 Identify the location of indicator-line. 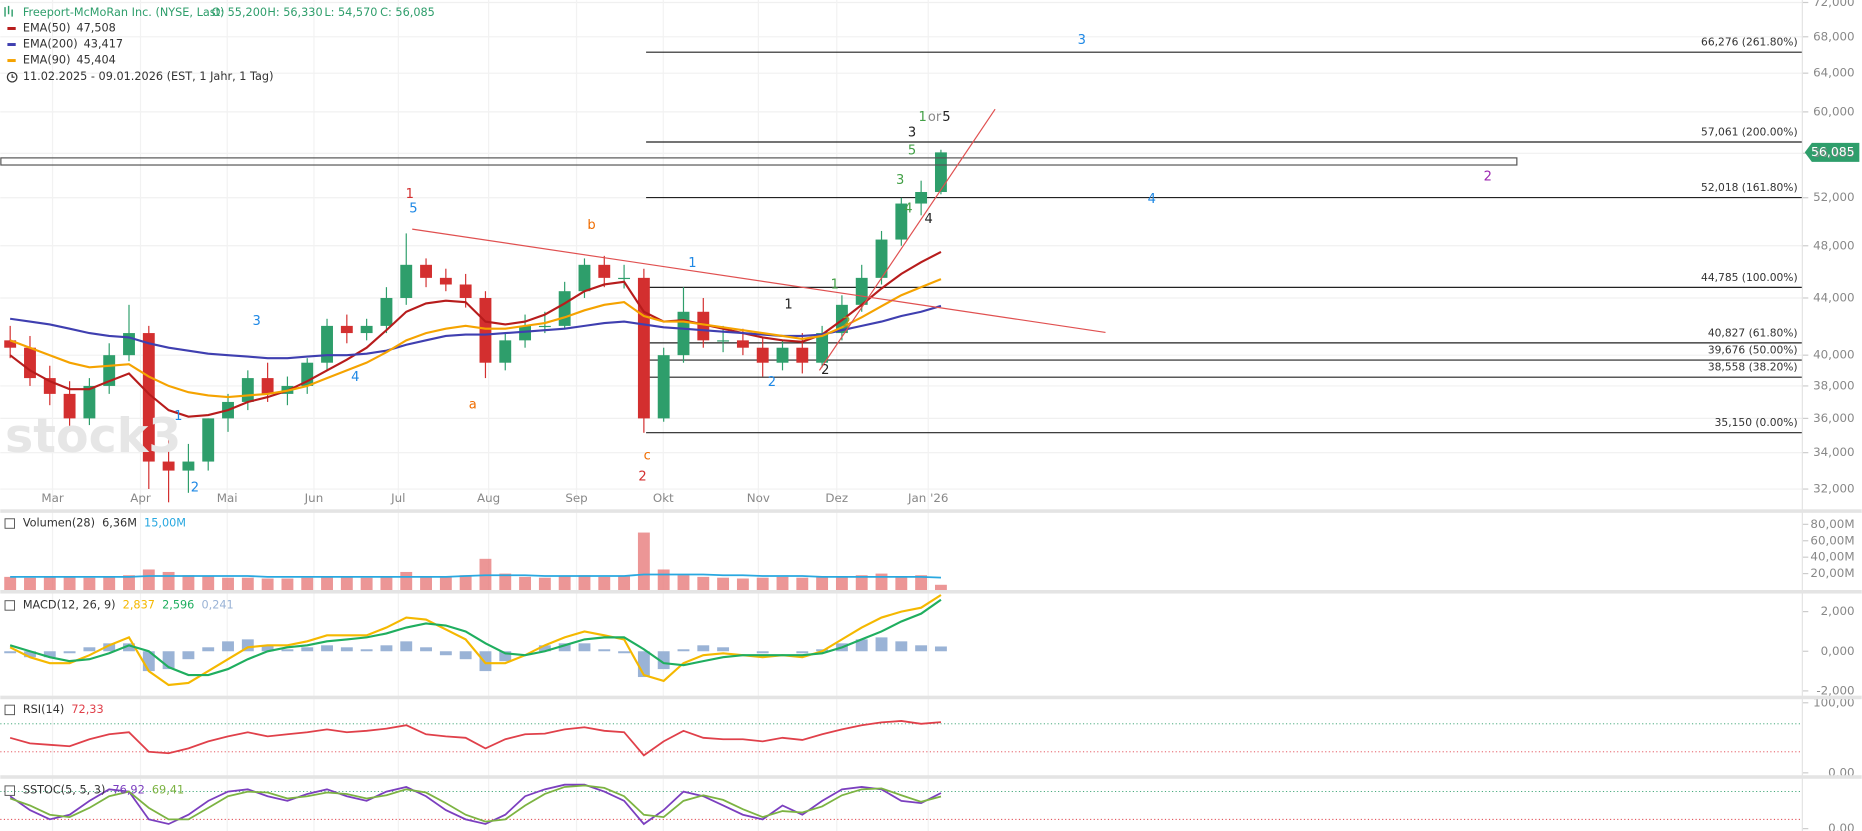
(475, 738).